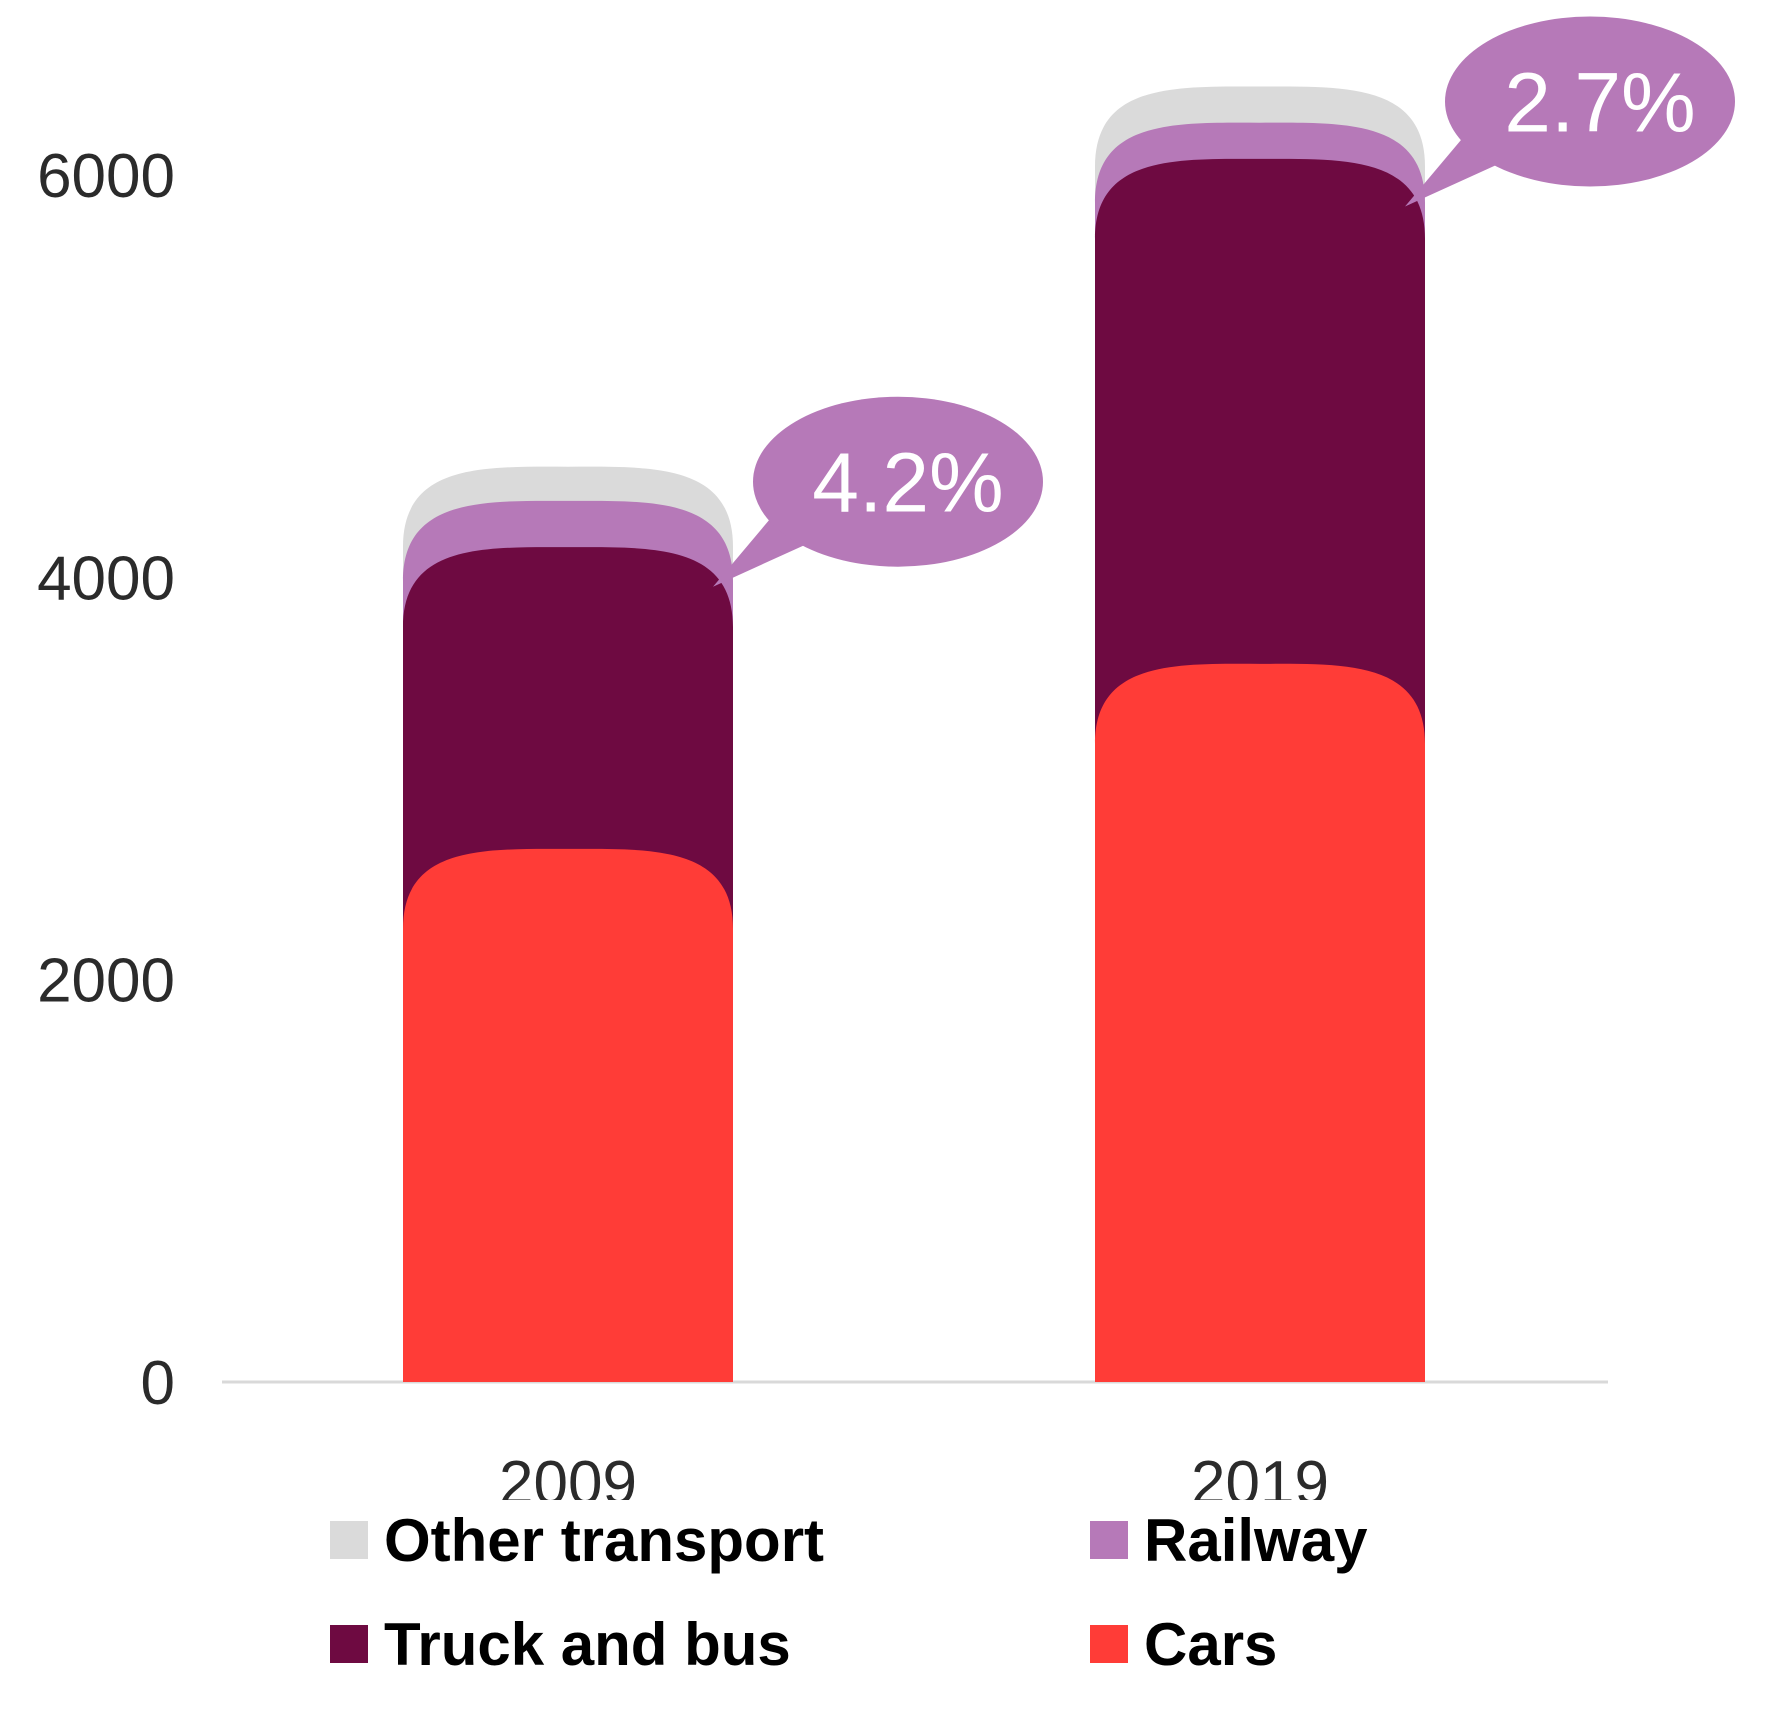  I want to click on legend-label-railway: Railway, so click(1256, 1540).